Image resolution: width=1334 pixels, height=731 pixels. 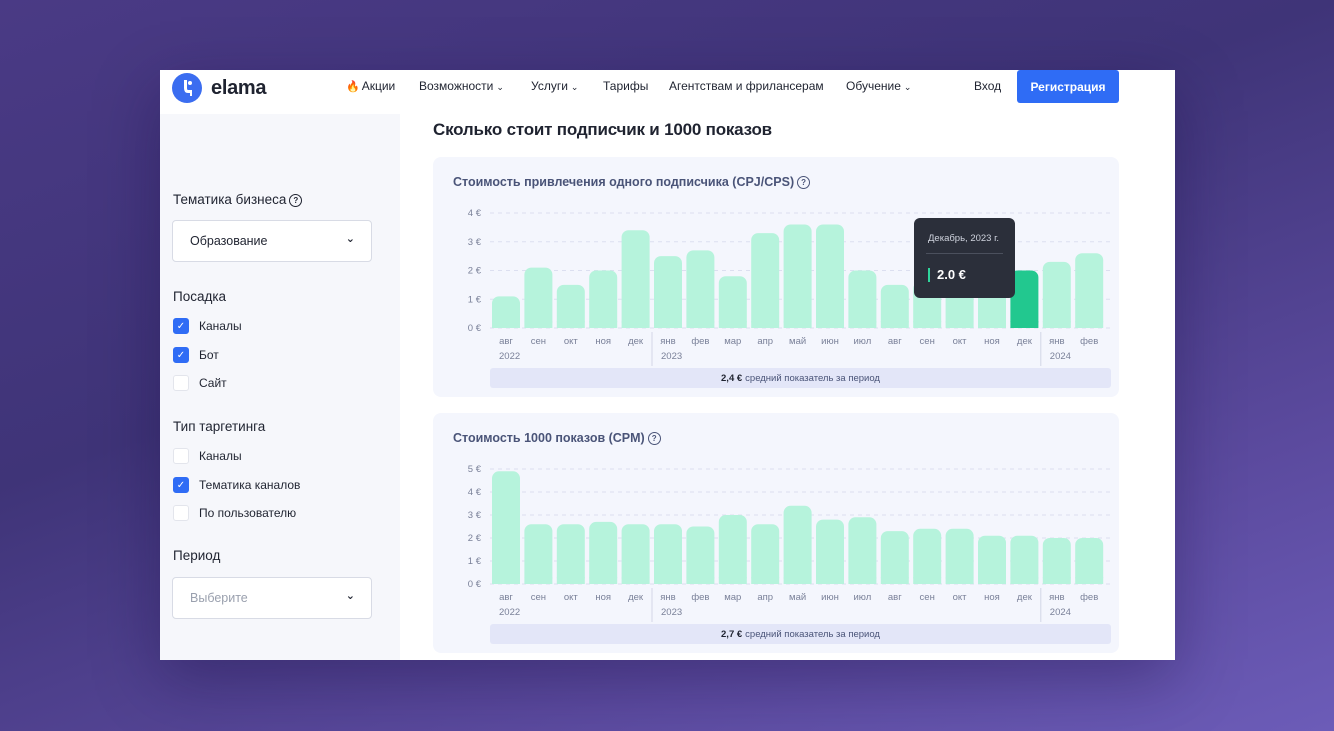 I want to click on year-label: 2022, so click(x=509, y=356).